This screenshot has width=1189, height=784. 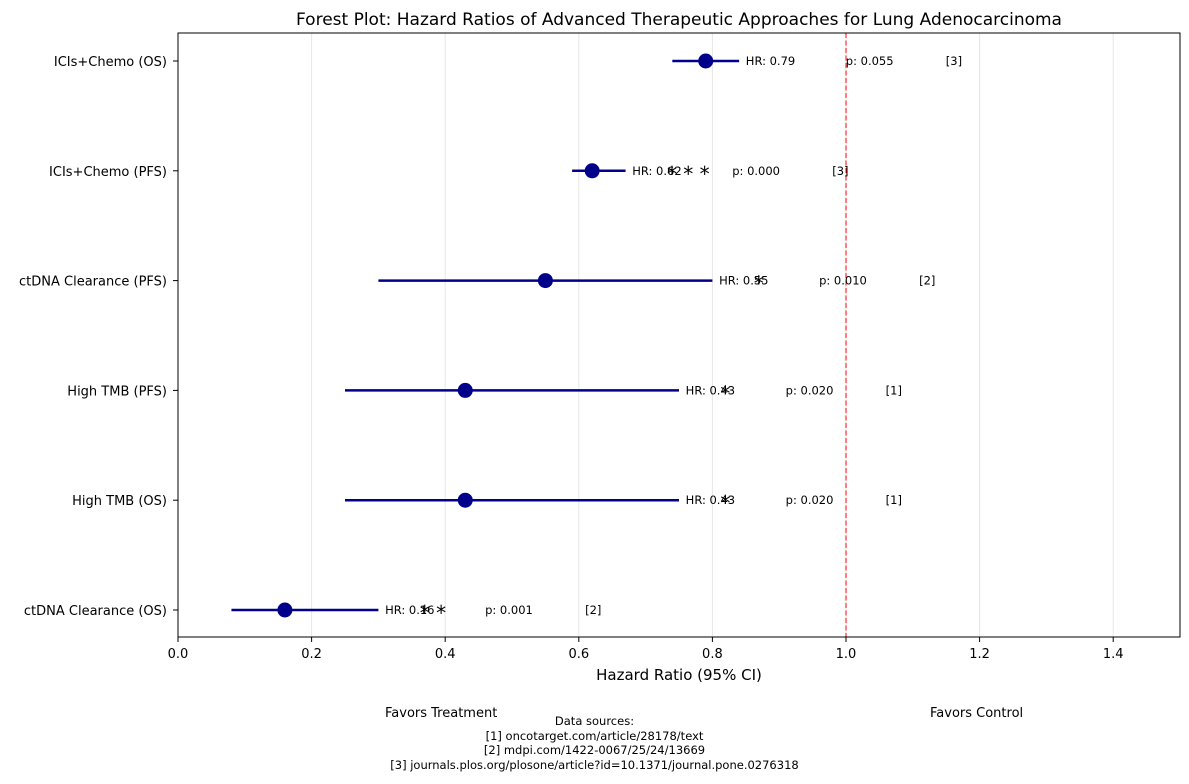 I want to click on hr-annotation-3: HR: 0.43, so click(x=710, y=390).